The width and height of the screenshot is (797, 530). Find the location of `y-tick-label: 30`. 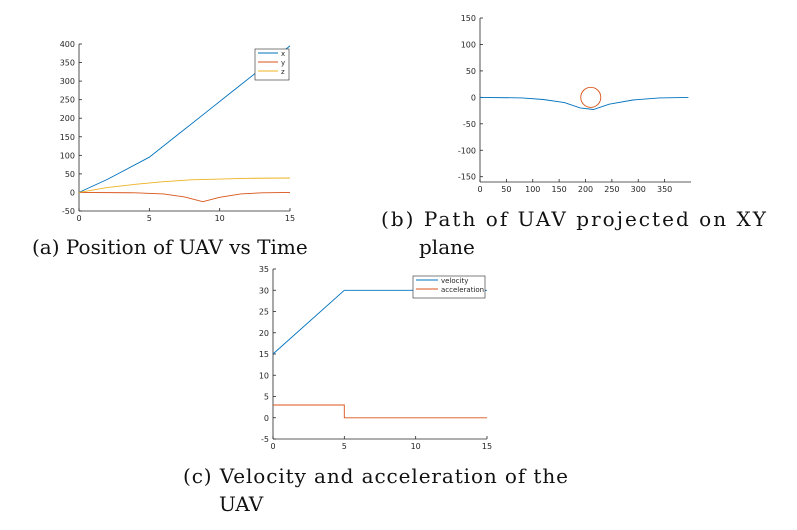

y-tick-label: 30 is located at coordinates (264, 290).